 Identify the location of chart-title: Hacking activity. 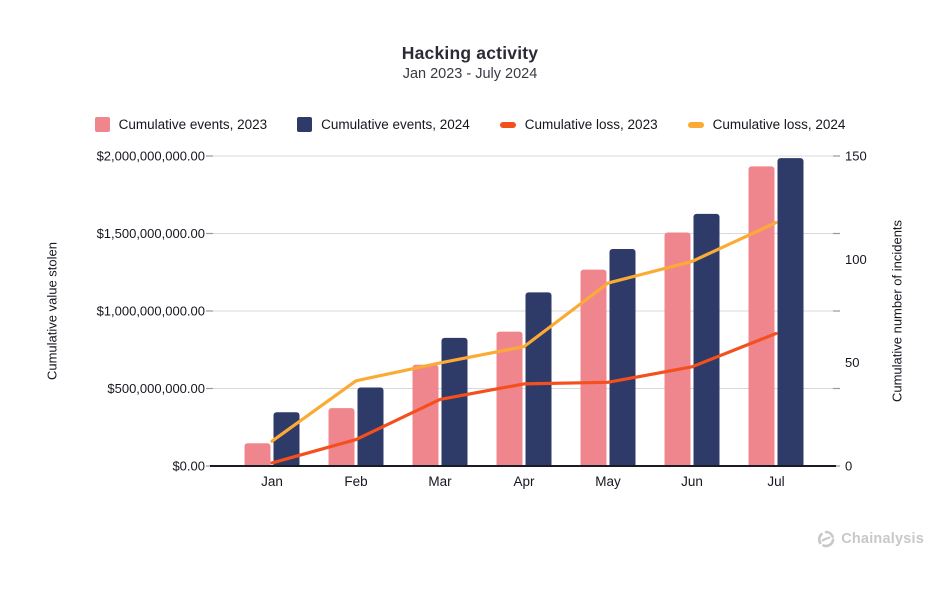
(470, 53).